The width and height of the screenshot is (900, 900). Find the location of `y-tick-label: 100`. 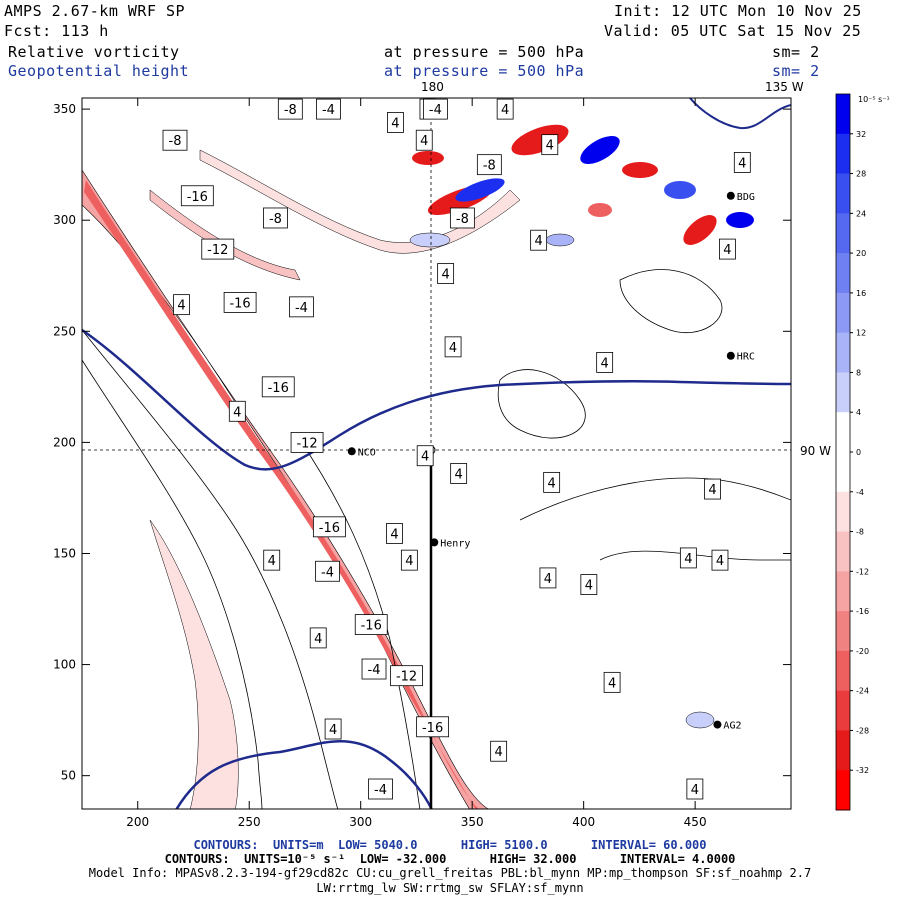

y-tick-label: 100 is located at coordinates (64, 665).